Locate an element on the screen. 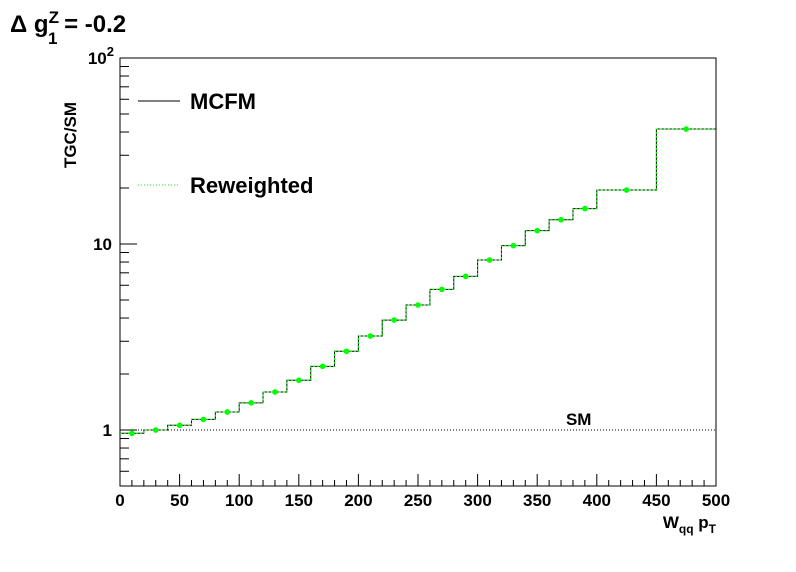 This screenshot has width=796, height=572. y-tick-label-10: 10 is located at coordinates (102, 244).